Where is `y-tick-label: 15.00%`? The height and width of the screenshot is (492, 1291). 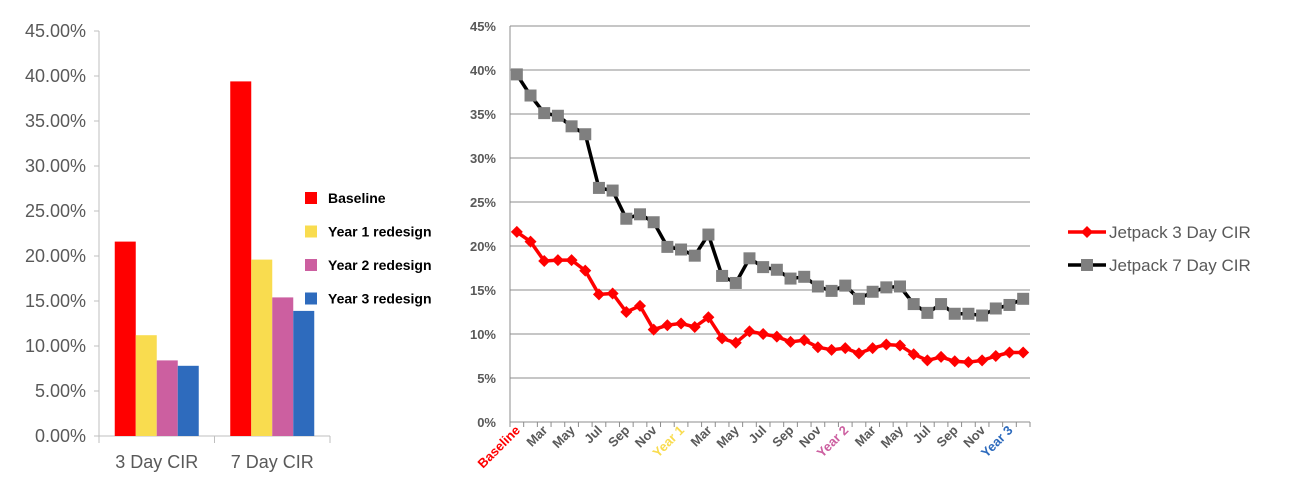
y-tick-label: 15.00% is located at coordinates (55, 301).